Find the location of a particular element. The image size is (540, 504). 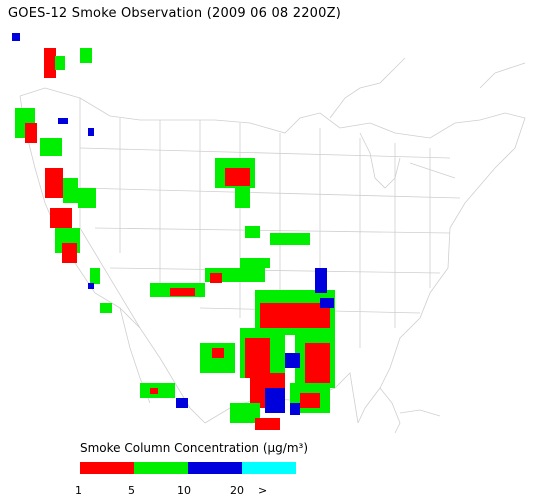

legend-tick: 20 is located at coordinates (237, 490).